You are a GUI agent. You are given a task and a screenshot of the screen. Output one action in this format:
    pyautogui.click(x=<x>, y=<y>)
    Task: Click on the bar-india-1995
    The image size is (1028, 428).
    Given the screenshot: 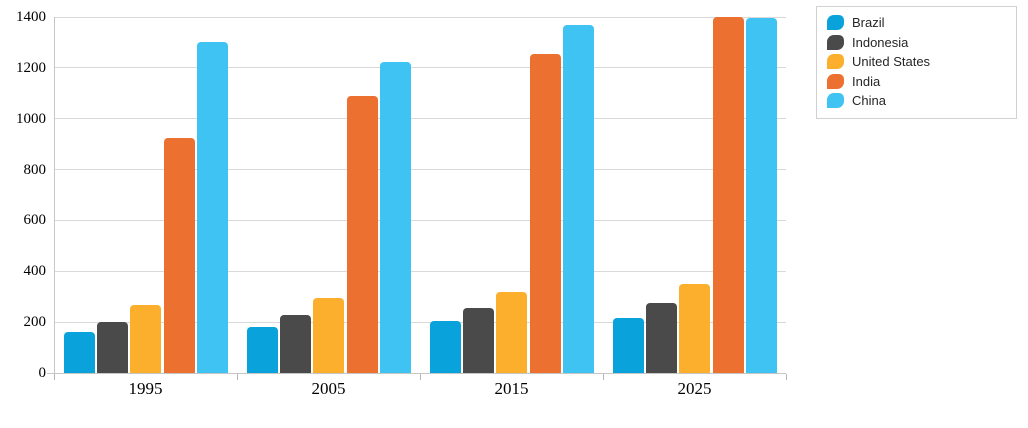 What is the action you would take?
    pyautogui.click(x=179, y=255)
    